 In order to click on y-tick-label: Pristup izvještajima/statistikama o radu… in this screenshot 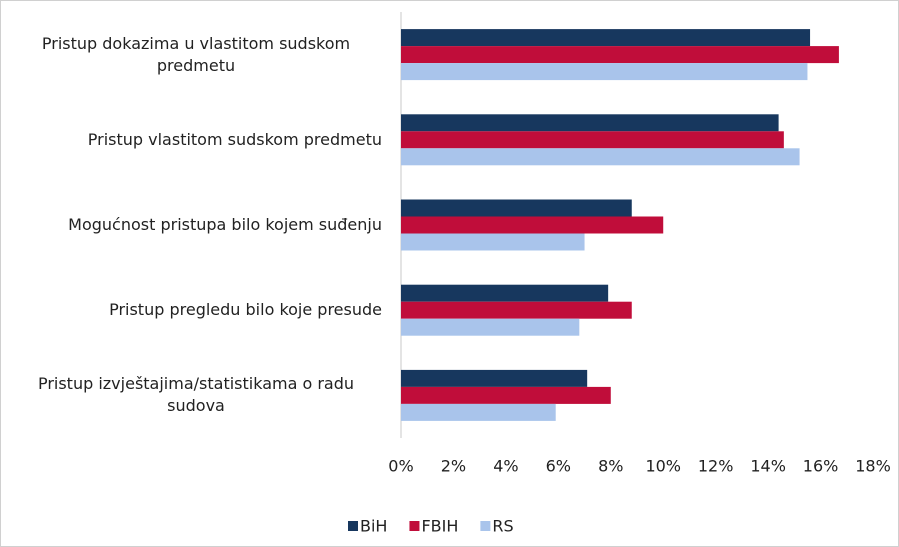, I will do `click(196, 395)`.